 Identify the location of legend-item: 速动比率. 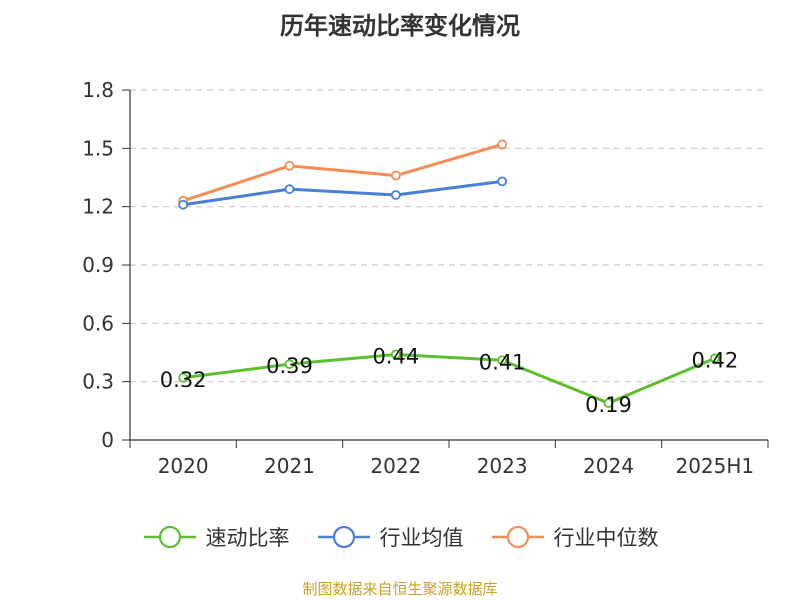
(216, 537).